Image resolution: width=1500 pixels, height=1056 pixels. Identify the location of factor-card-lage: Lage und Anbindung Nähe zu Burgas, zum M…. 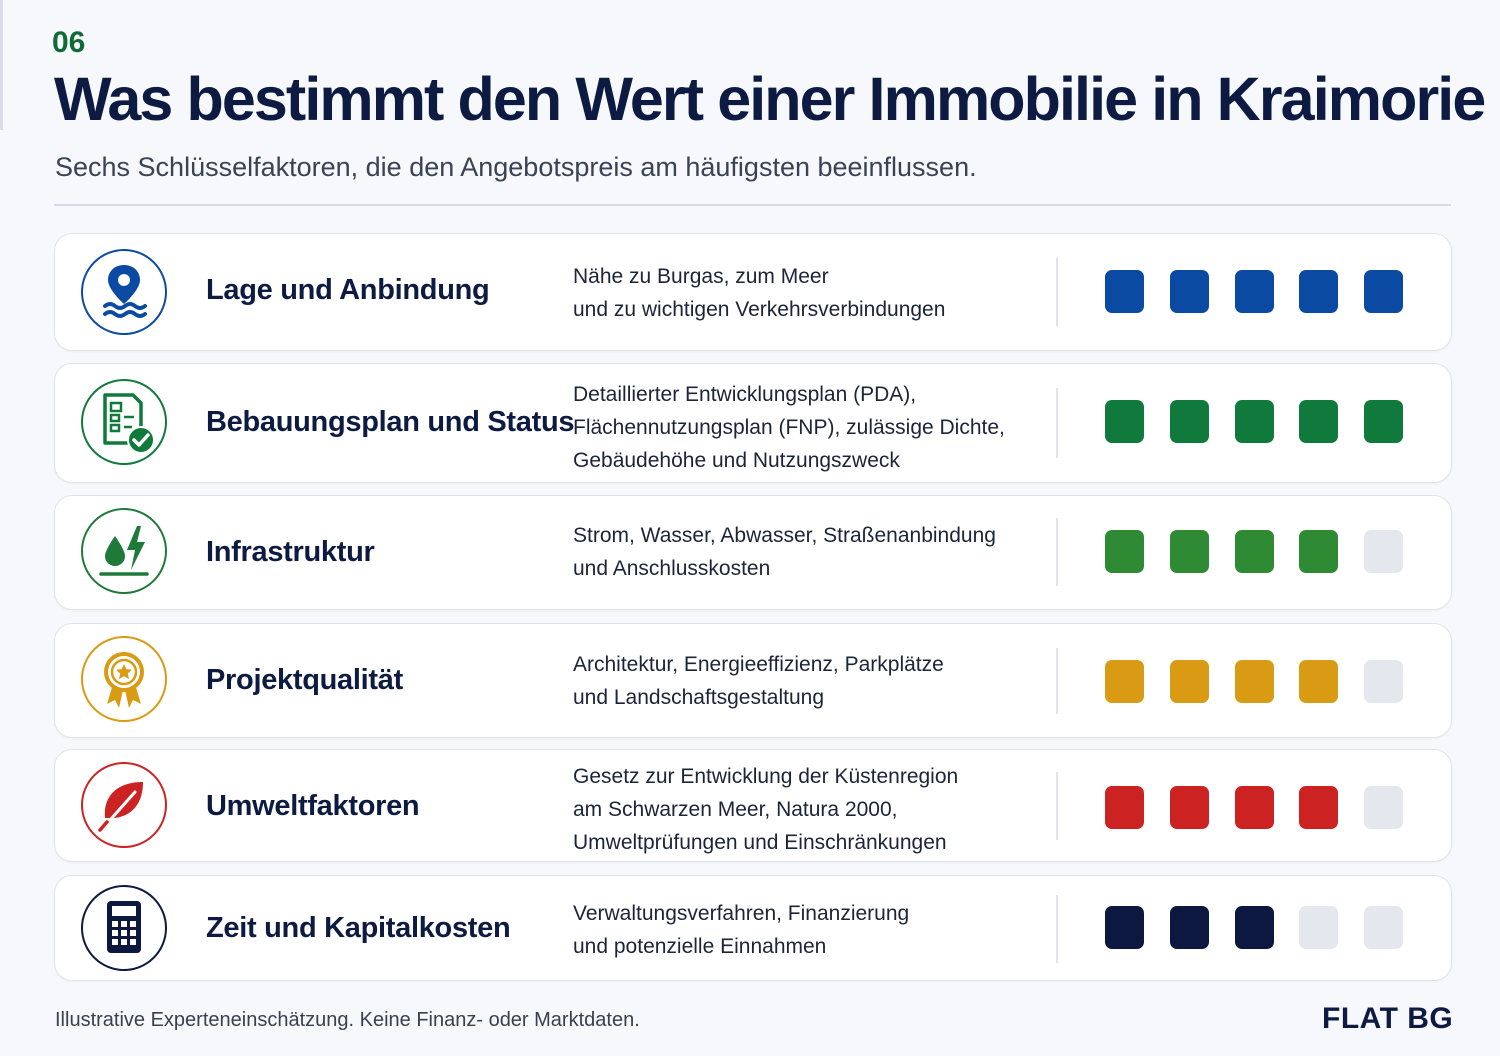
(753, 292).